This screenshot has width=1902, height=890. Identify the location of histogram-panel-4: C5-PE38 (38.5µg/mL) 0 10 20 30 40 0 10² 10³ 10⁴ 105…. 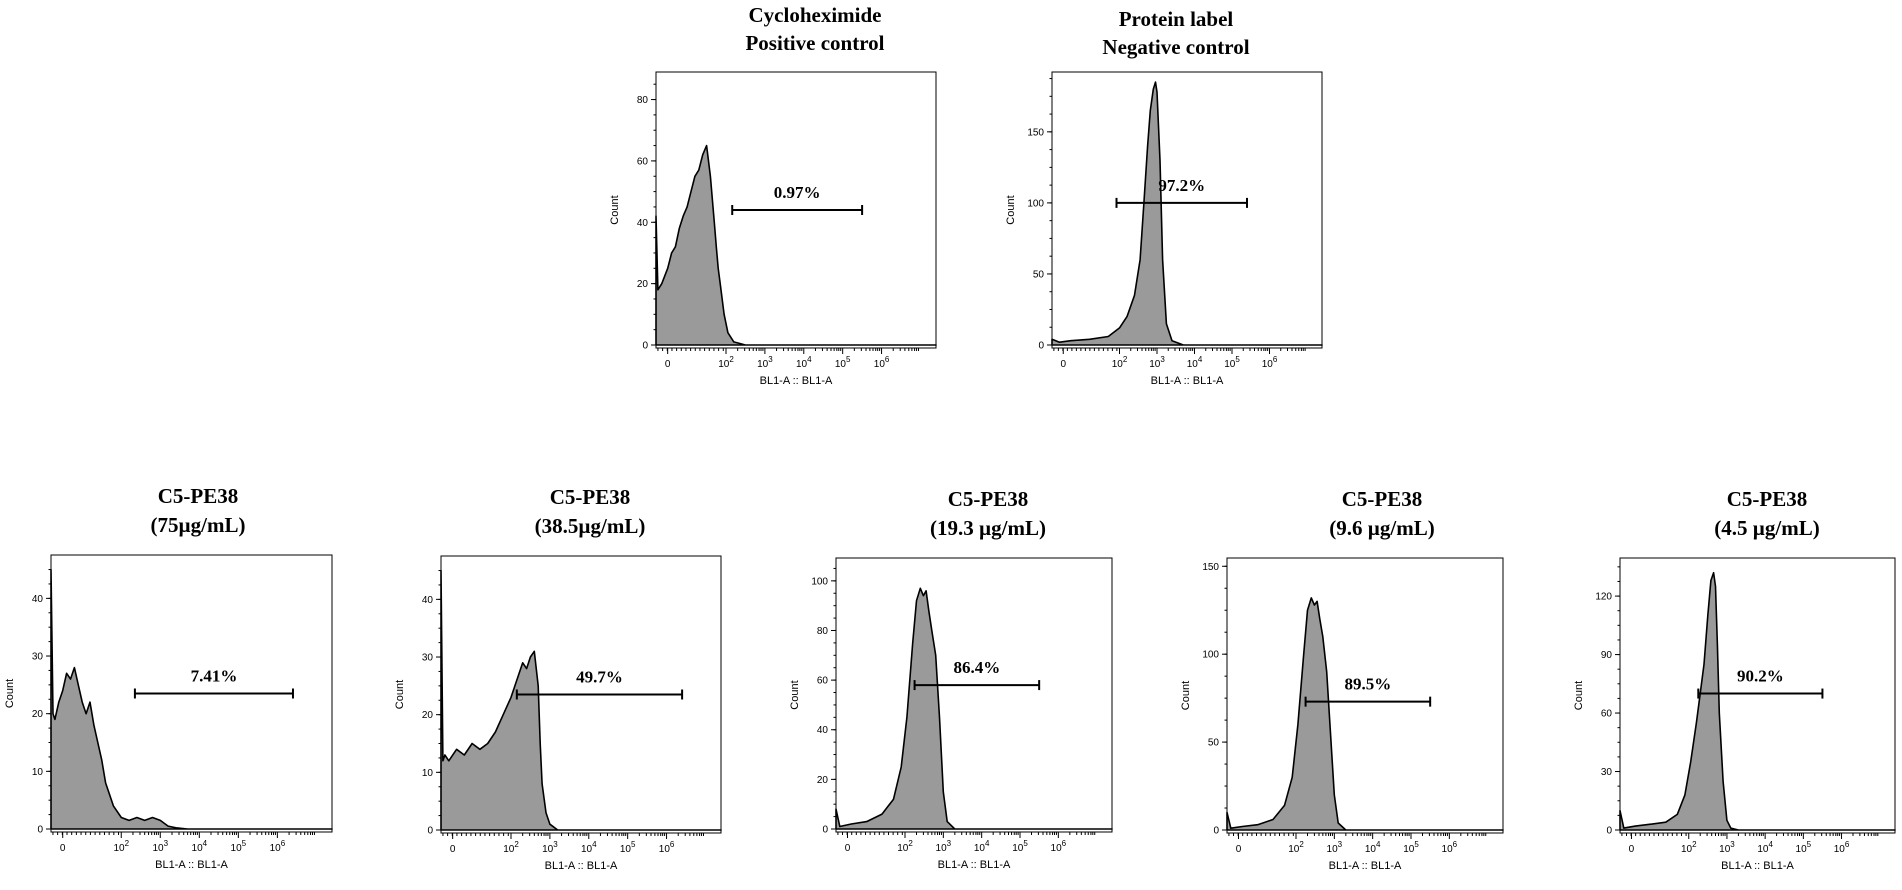
(558, 678).